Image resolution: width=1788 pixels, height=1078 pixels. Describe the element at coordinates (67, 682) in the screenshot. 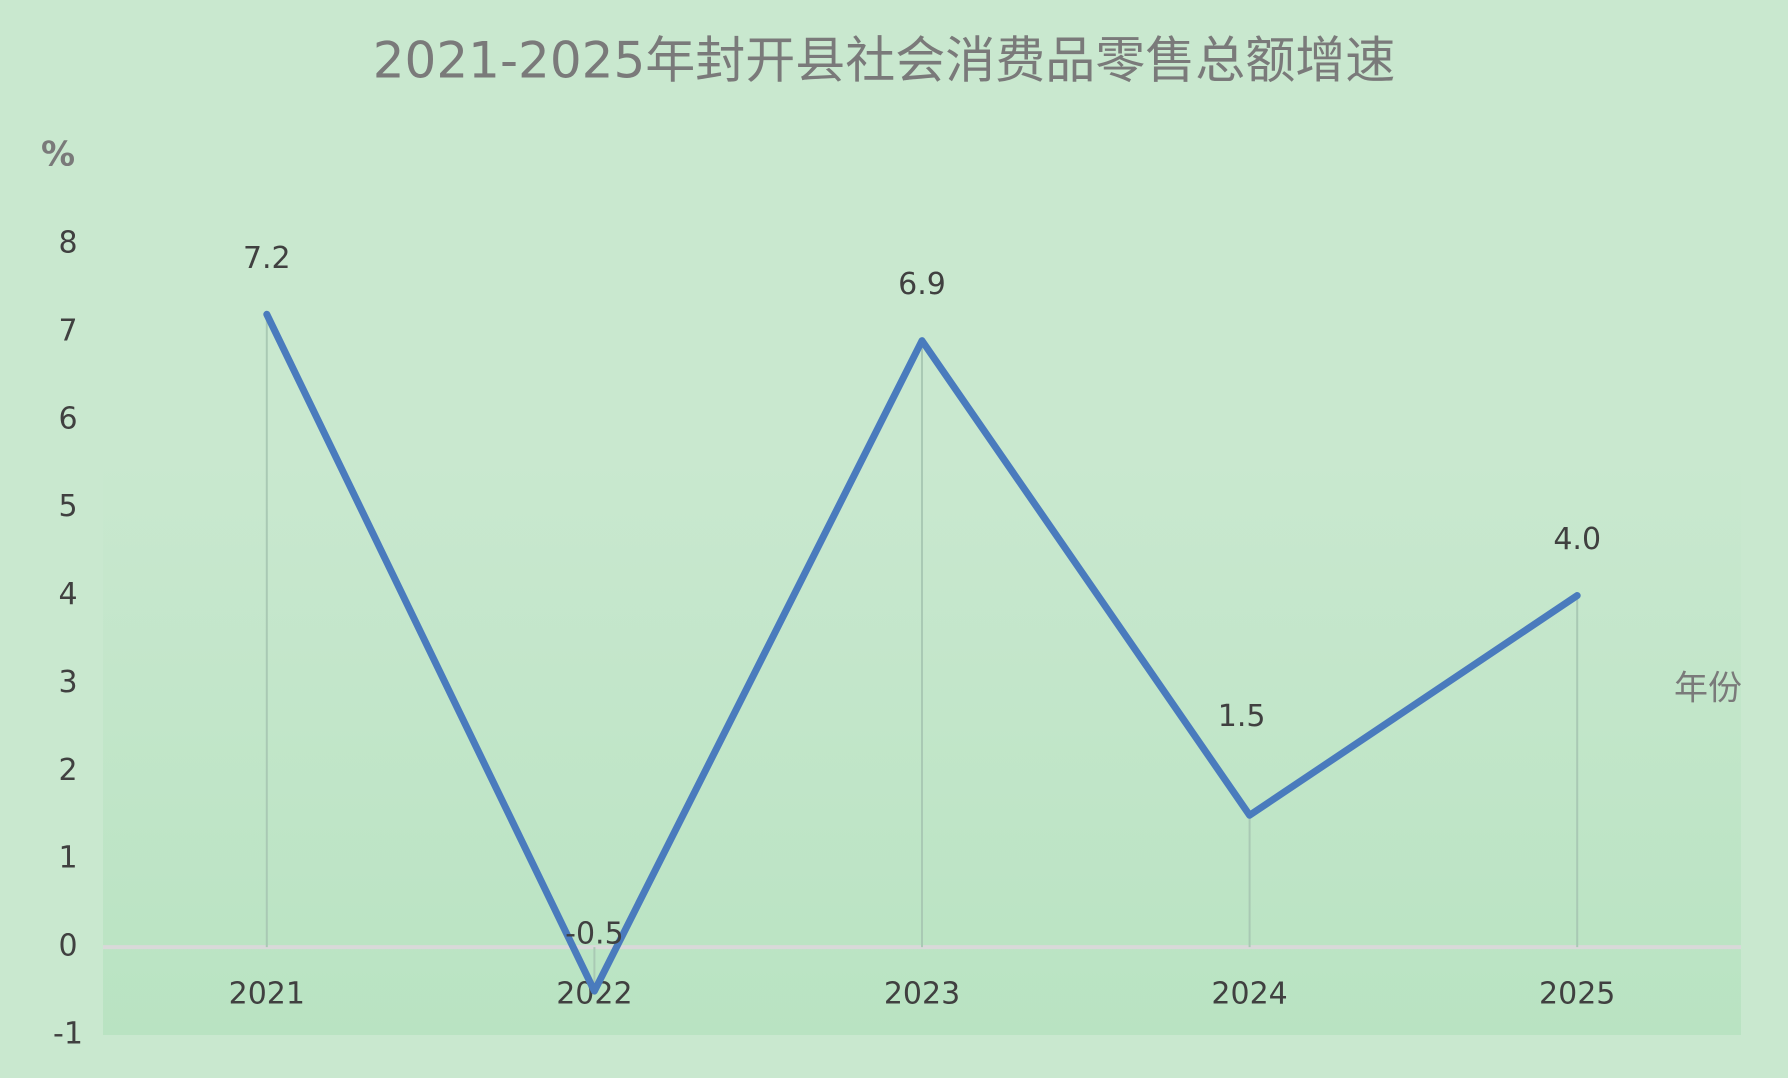

I see `y-tick-label: 3` at that location.